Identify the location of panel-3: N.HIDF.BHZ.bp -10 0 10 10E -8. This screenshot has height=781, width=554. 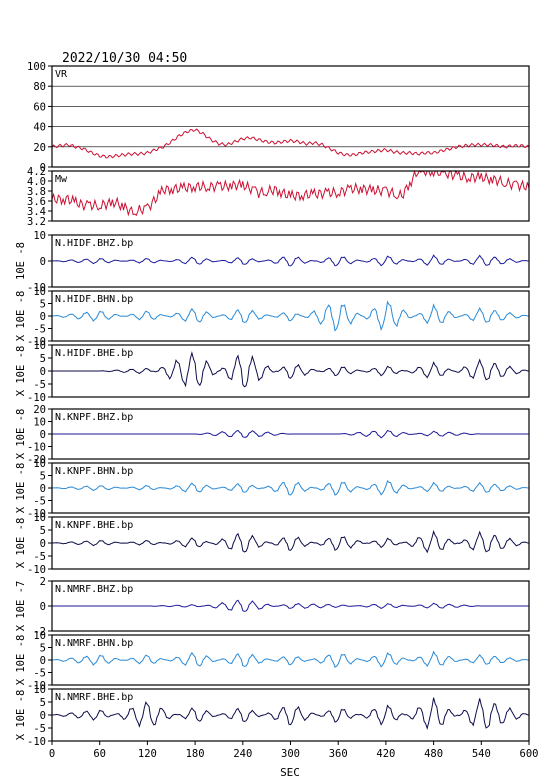
(272, 262).